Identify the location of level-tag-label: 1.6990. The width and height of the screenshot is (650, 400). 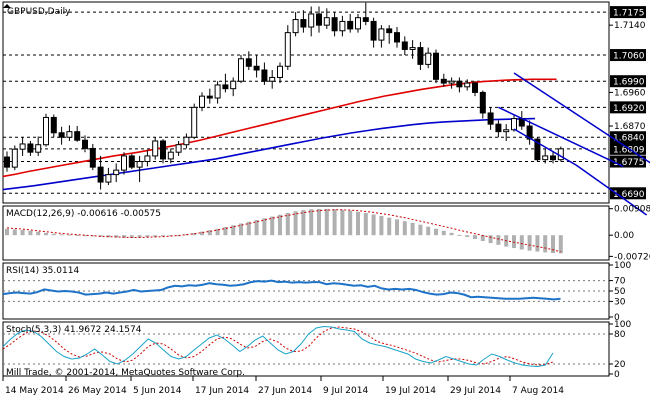
(629, 83).